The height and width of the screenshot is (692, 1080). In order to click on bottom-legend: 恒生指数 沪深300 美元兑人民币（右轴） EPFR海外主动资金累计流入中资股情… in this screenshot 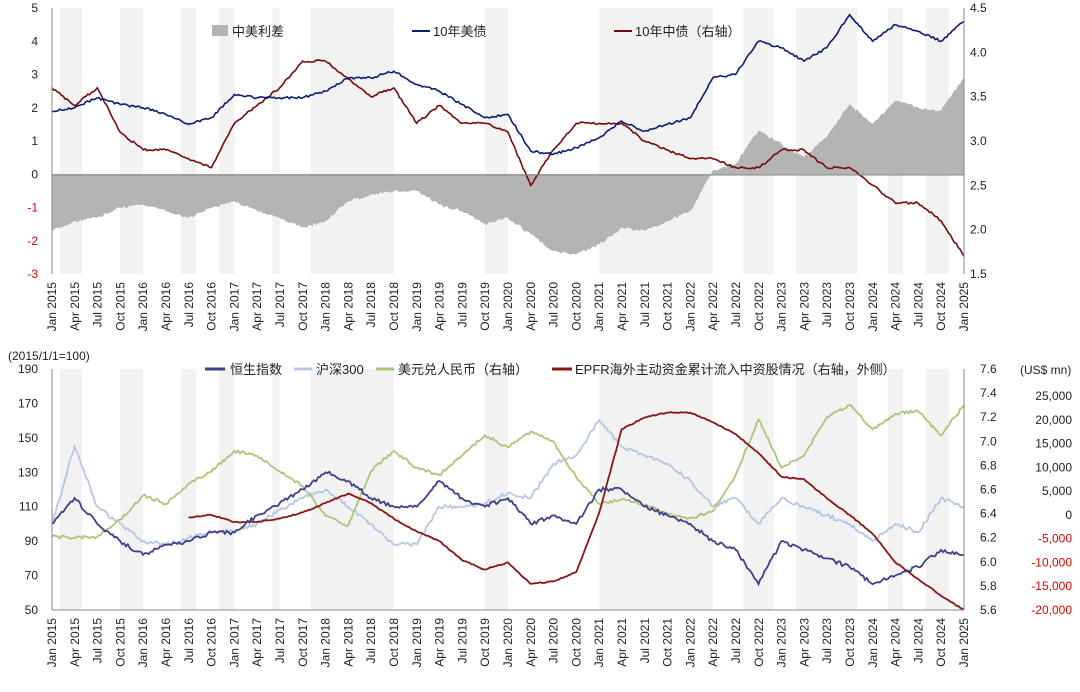, I will do `click(550, 369)`.